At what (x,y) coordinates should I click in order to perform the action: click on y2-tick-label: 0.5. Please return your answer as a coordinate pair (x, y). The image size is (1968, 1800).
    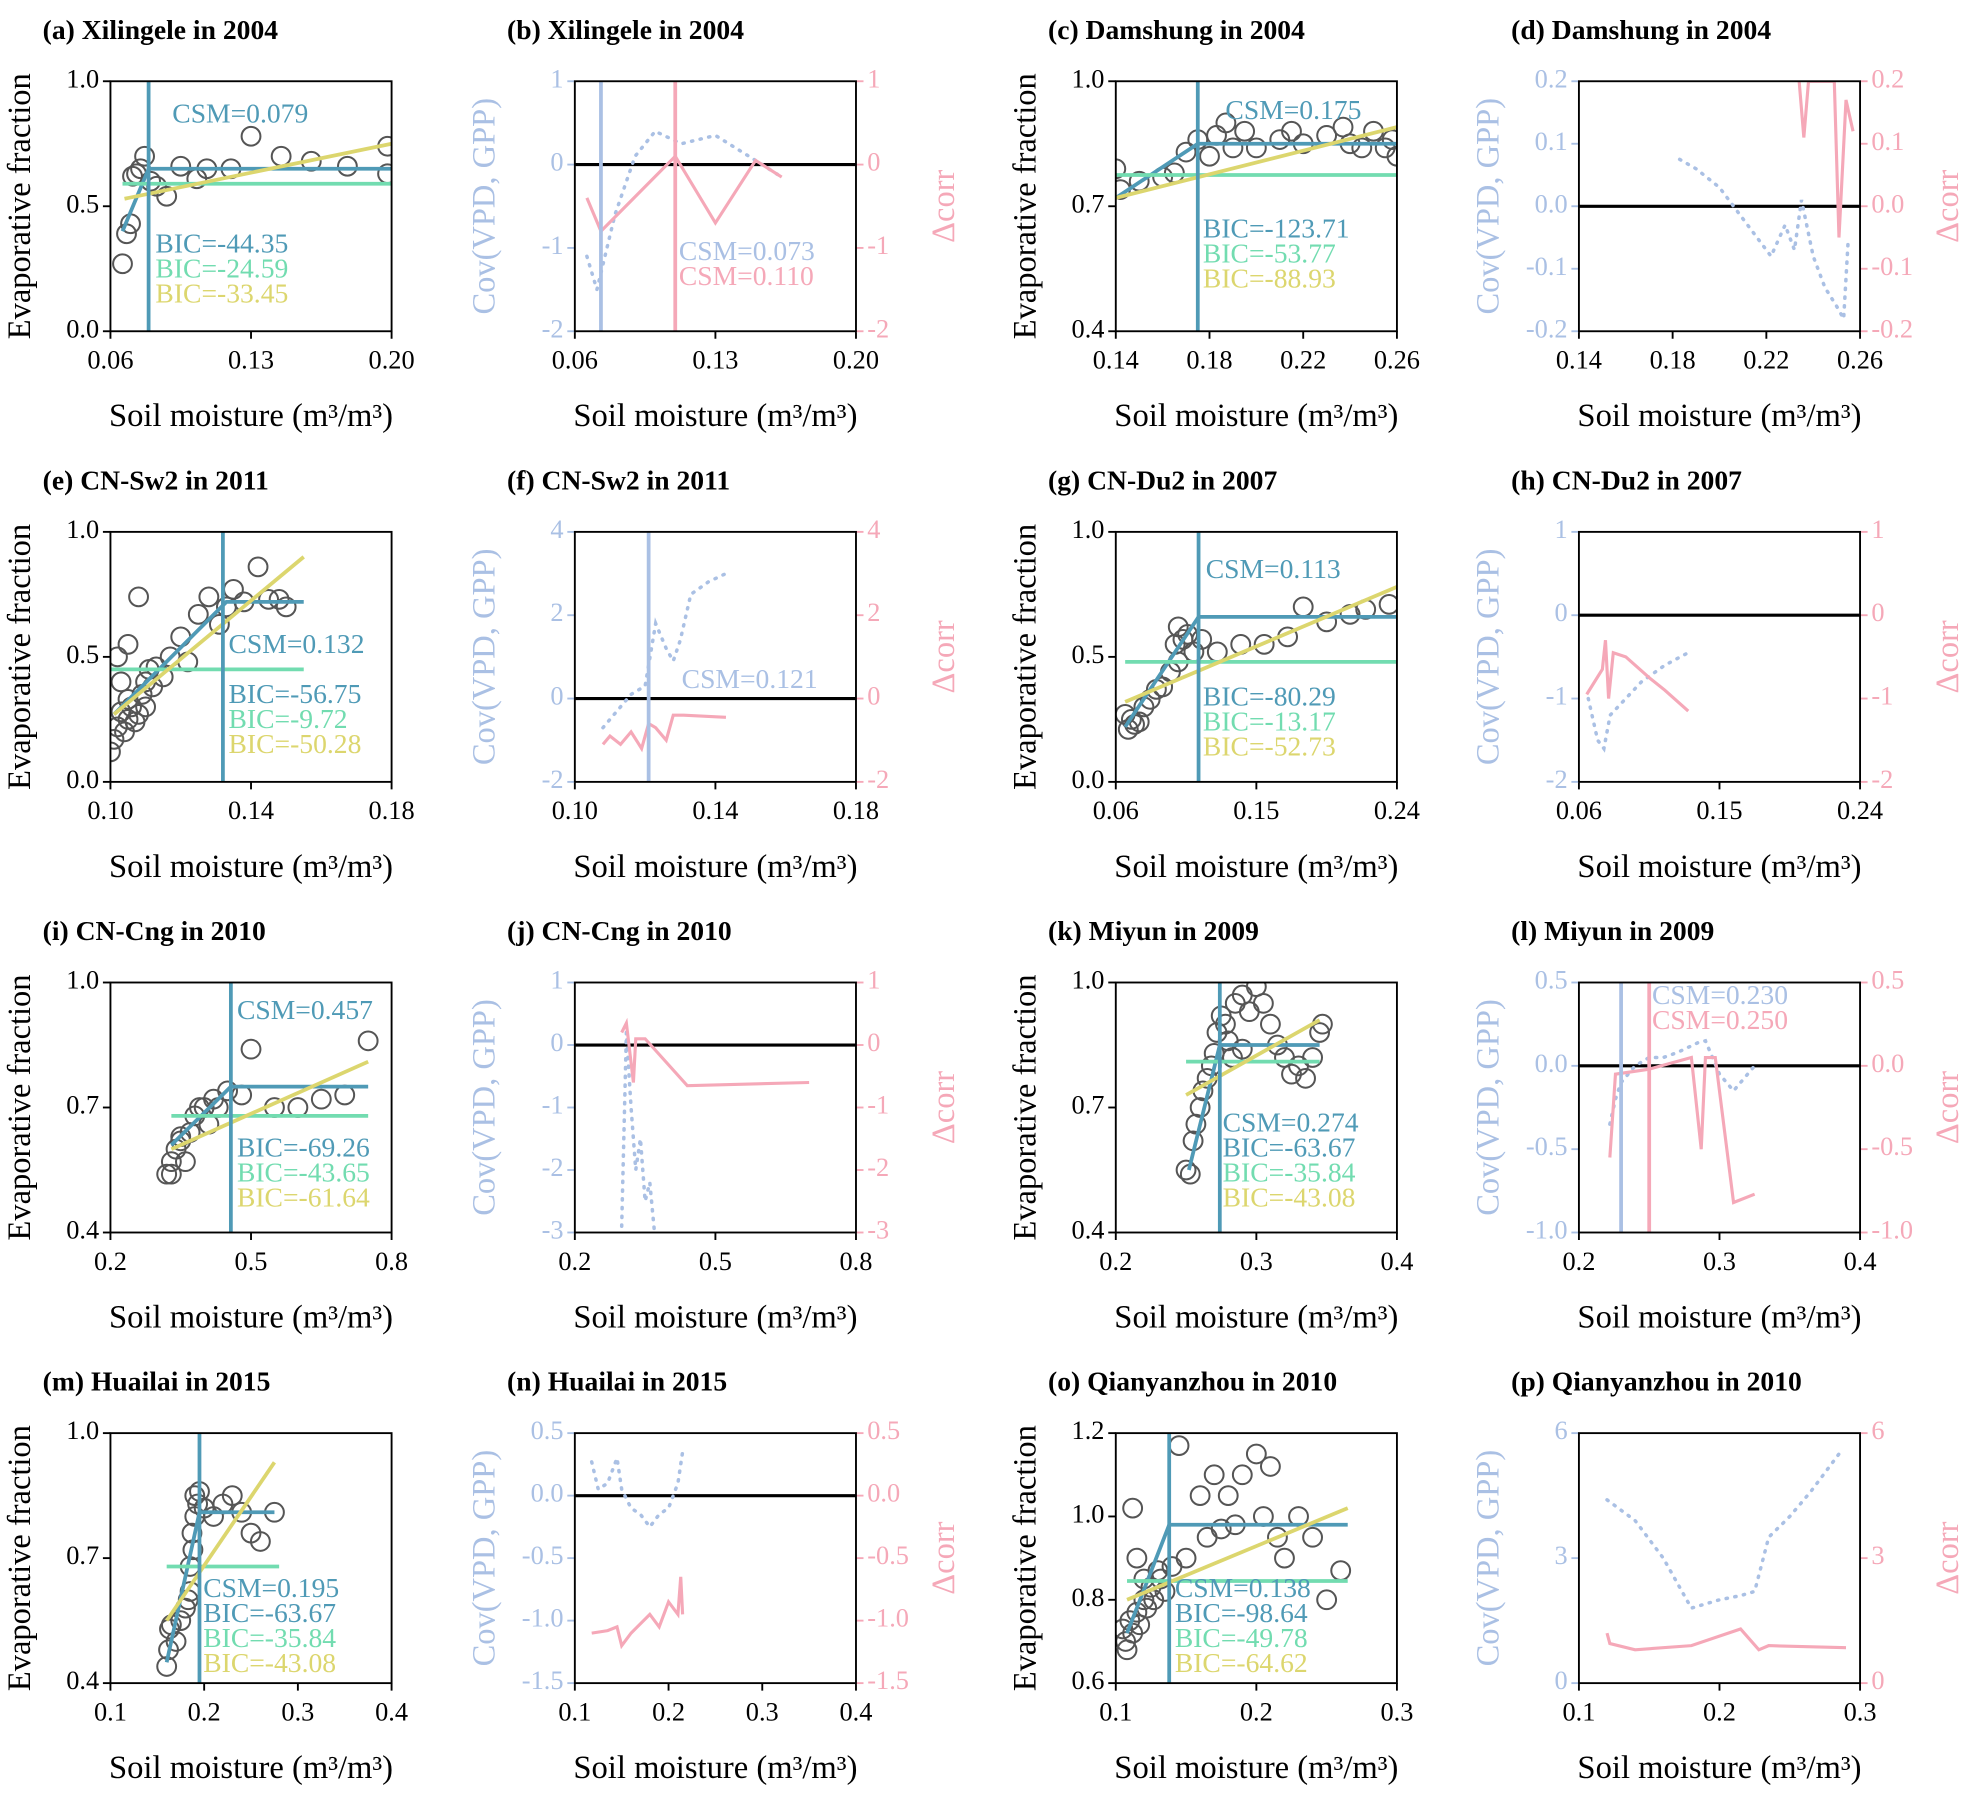
    Looking at the image, I should click on (883, 1430).